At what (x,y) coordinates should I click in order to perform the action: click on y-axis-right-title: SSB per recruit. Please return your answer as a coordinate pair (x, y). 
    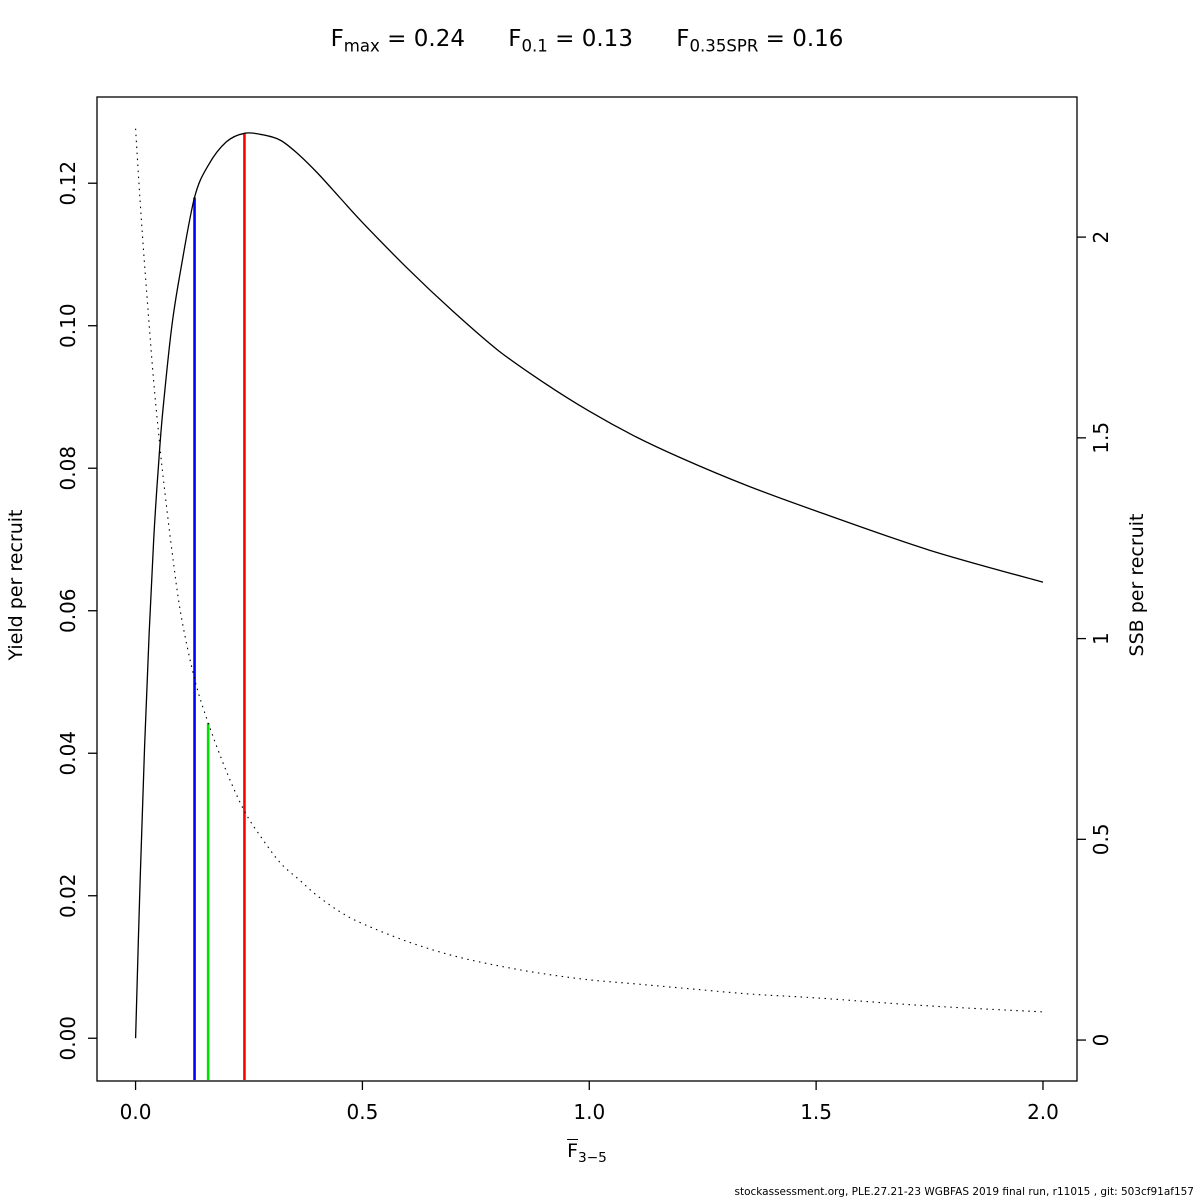
    Looking at the image, I should click on (1137, 585).